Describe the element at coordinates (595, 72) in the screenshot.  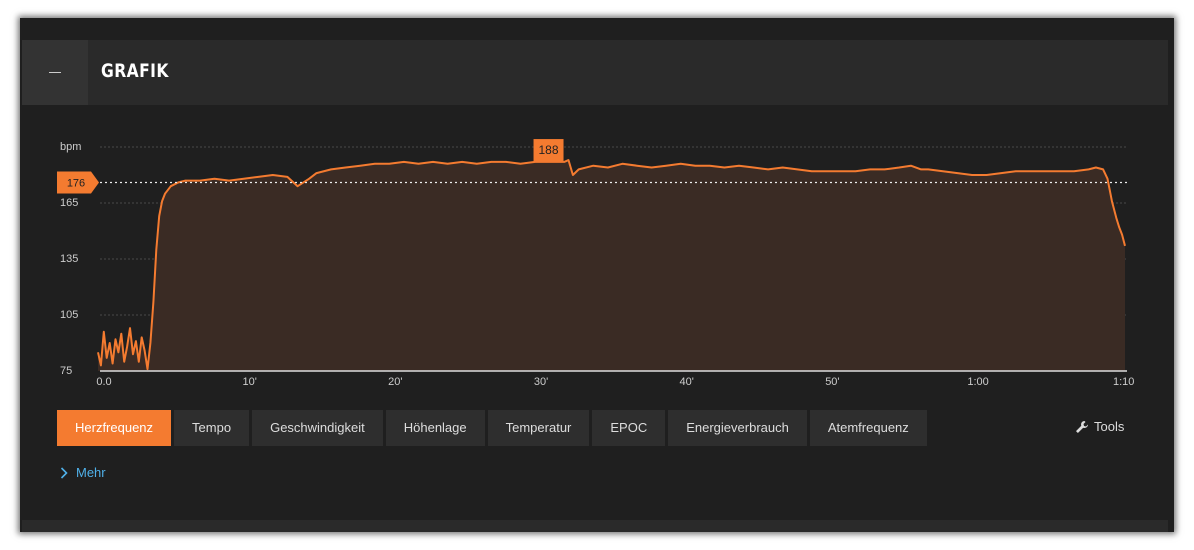
I see `header: GRAFIK` at that location.